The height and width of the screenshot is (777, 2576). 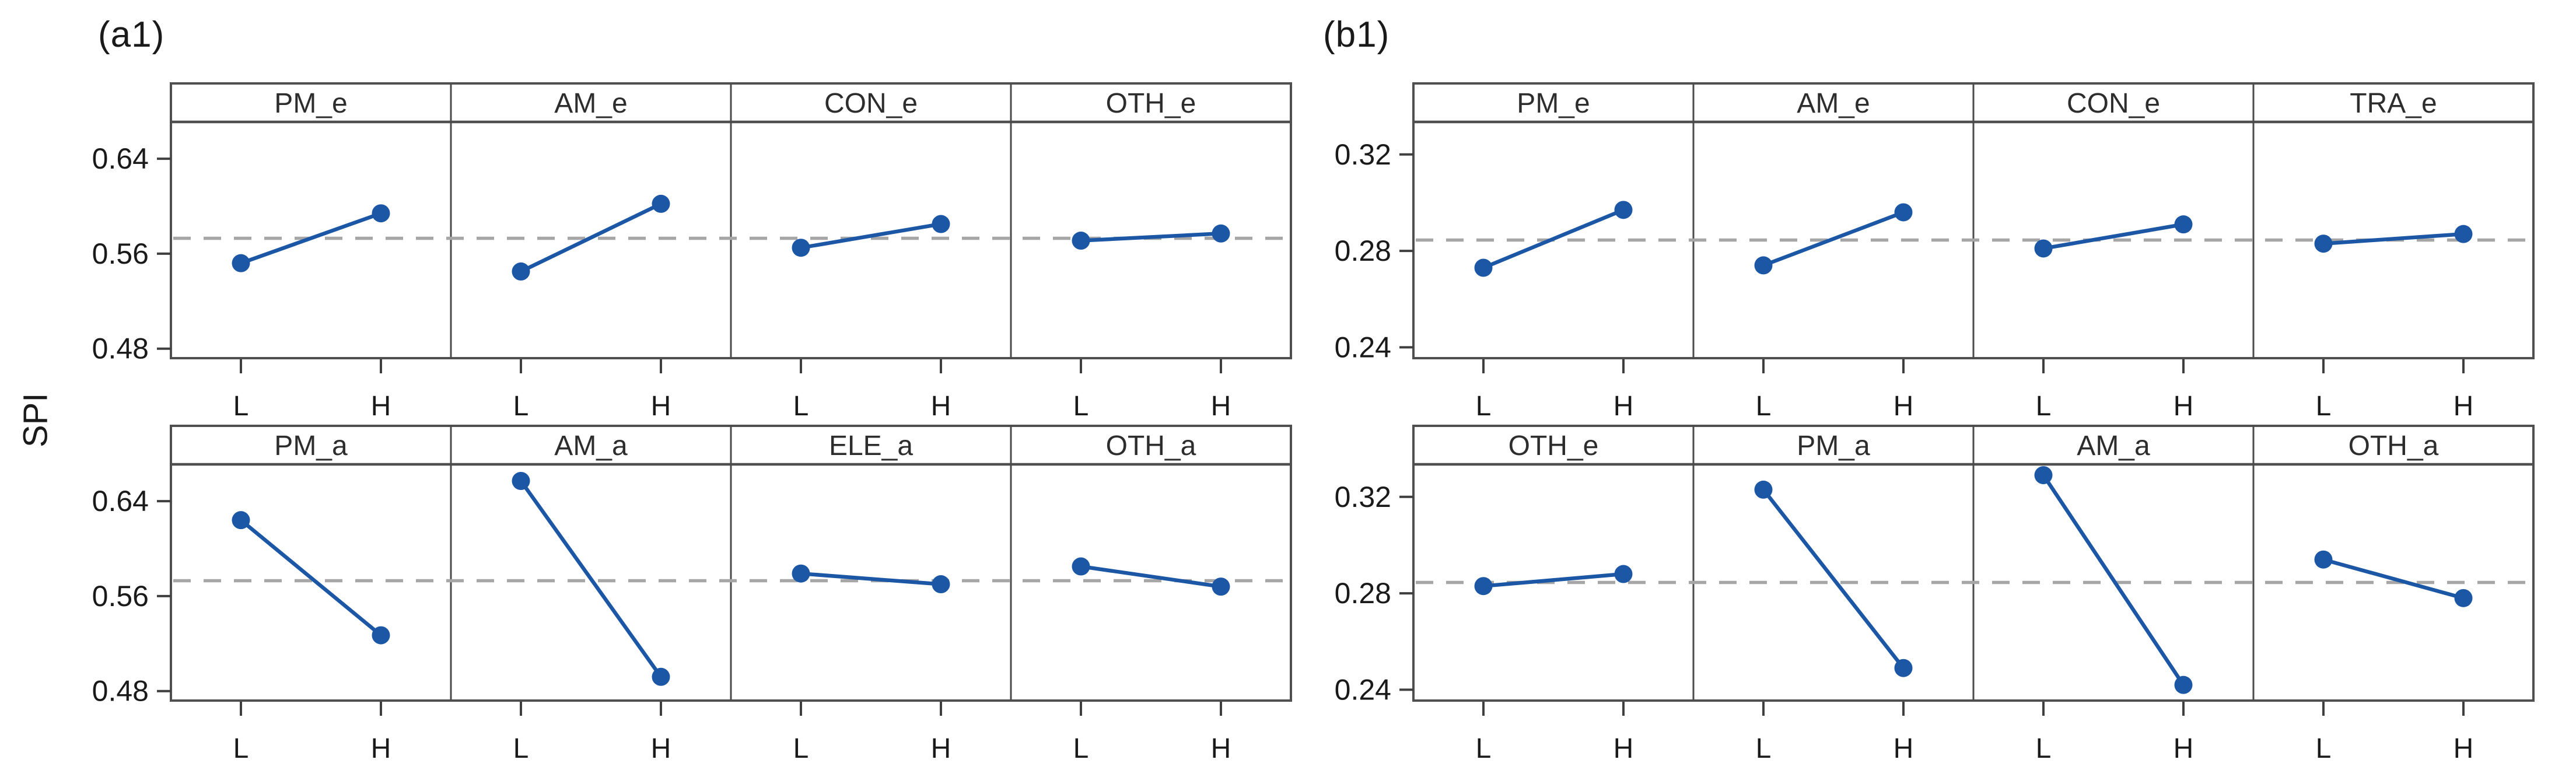 I want to click on factor-header: CON_e, so click(x=871, y=103).